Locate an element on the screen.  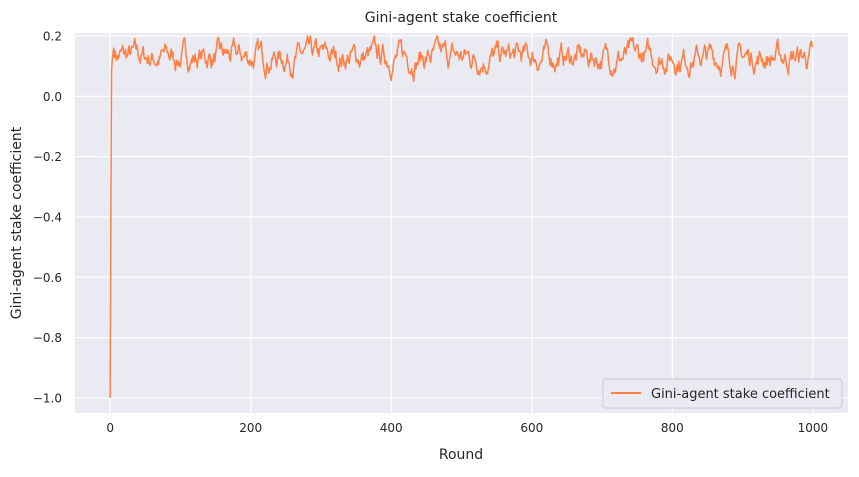
y-tick-label: −0.2 is located at coordinates (47, 157).